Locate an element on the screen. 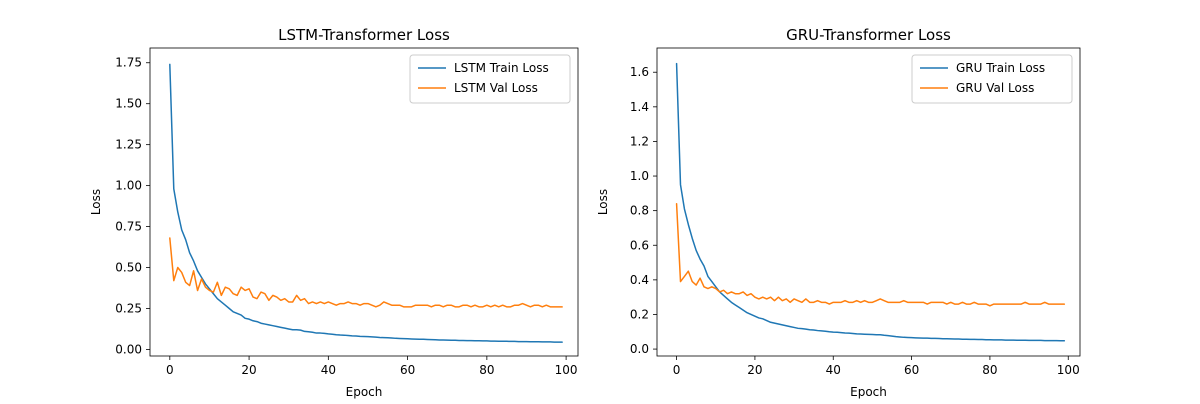 Image resolution: width=1200 pixels, height=404 pixels. y-tick-label: 0.75 is located at coordinates (128, 227).